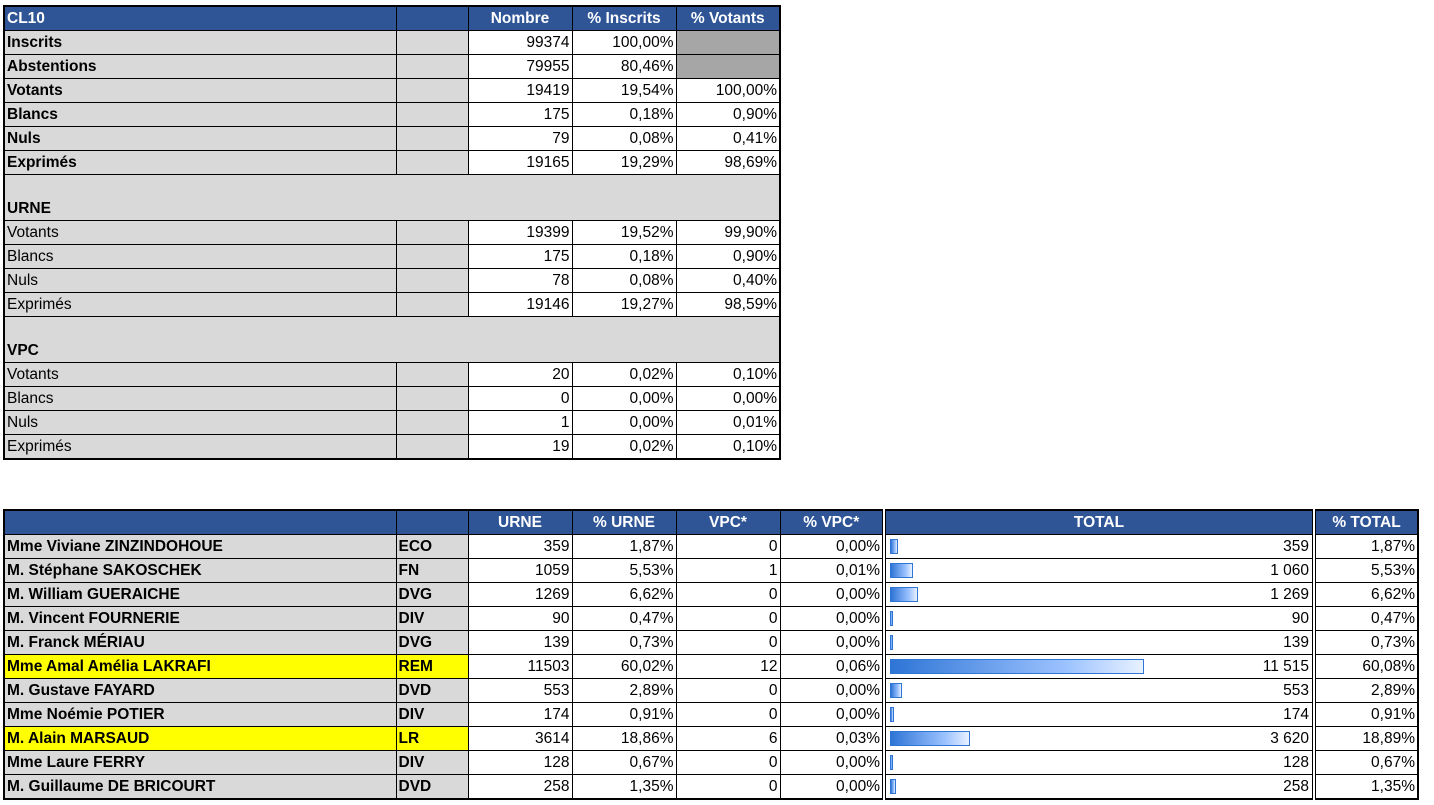  I want to click on candidate-urne: 1059, so click(520, 570).